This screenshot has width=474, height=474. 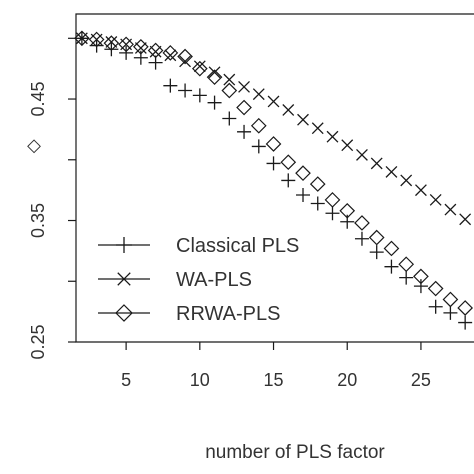 I want to click on legend-item: Classical PLS, so click(x=198, y=246).